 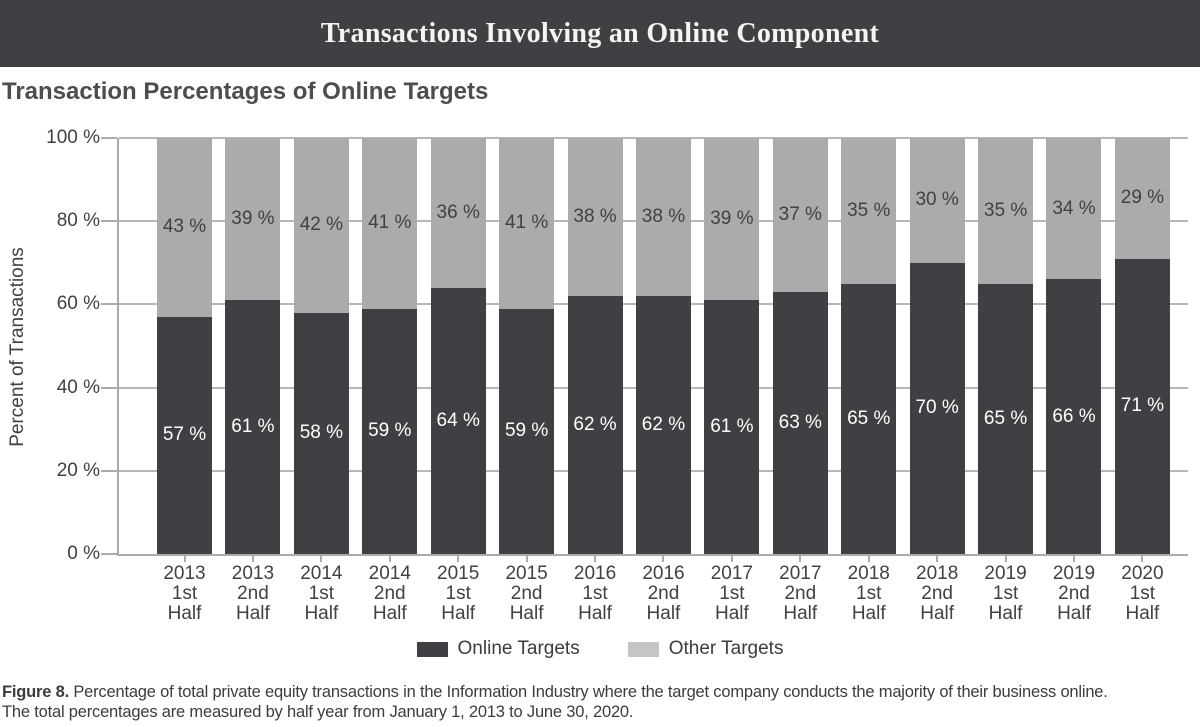 I want to click on bar-2014-2nd-half: 41 % 59 % 2014 2nd Half, so click(x=390, y=381).